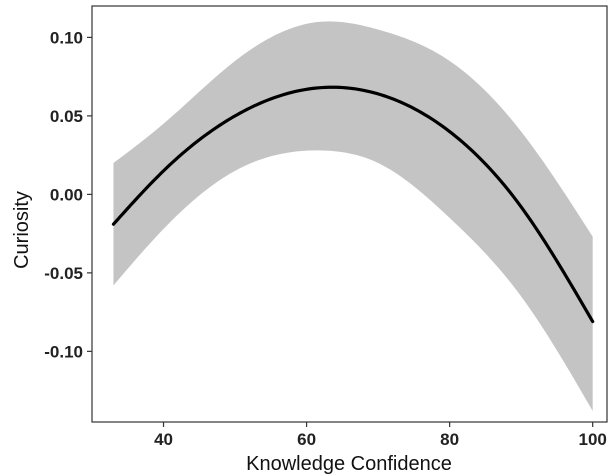 The image size is (609, 475). I want to click on y-tick-label: -0.05, so click(63, 273).